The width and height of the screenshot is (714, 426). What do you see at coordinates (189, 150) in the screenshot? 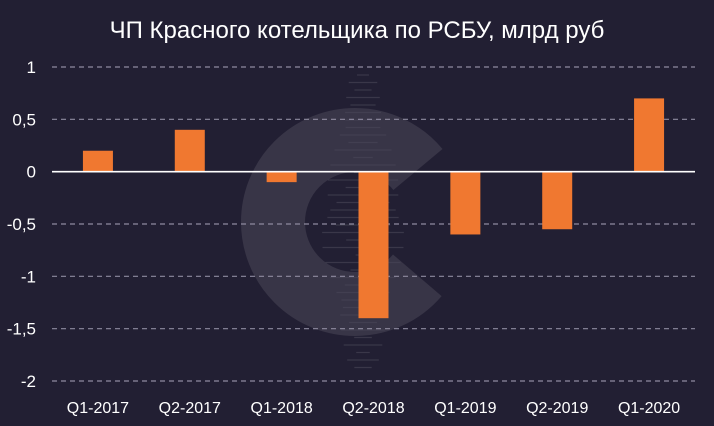
I see `bar-q2-2017` at bounding box center [189, 150].